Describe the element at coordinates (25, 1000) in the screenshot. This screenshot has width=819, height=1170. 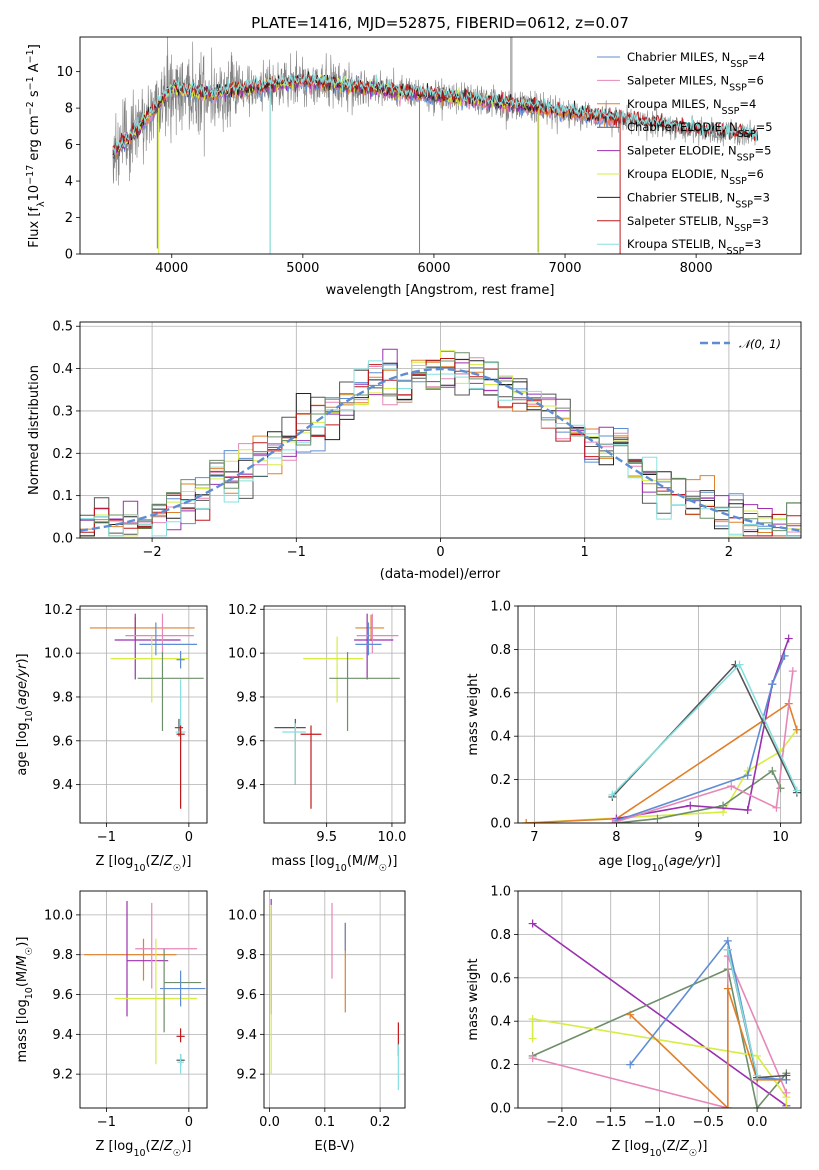
I see `y-axis-label: mass [log10(M/M☉)]` at that location.